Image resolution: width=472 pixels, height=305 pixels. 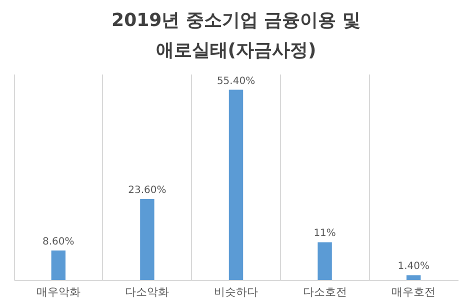 What do you see at coordinates (414, 292) in the screenshot?
I see `x-tick-label: 매우호전` at bounding box center [414, 292].